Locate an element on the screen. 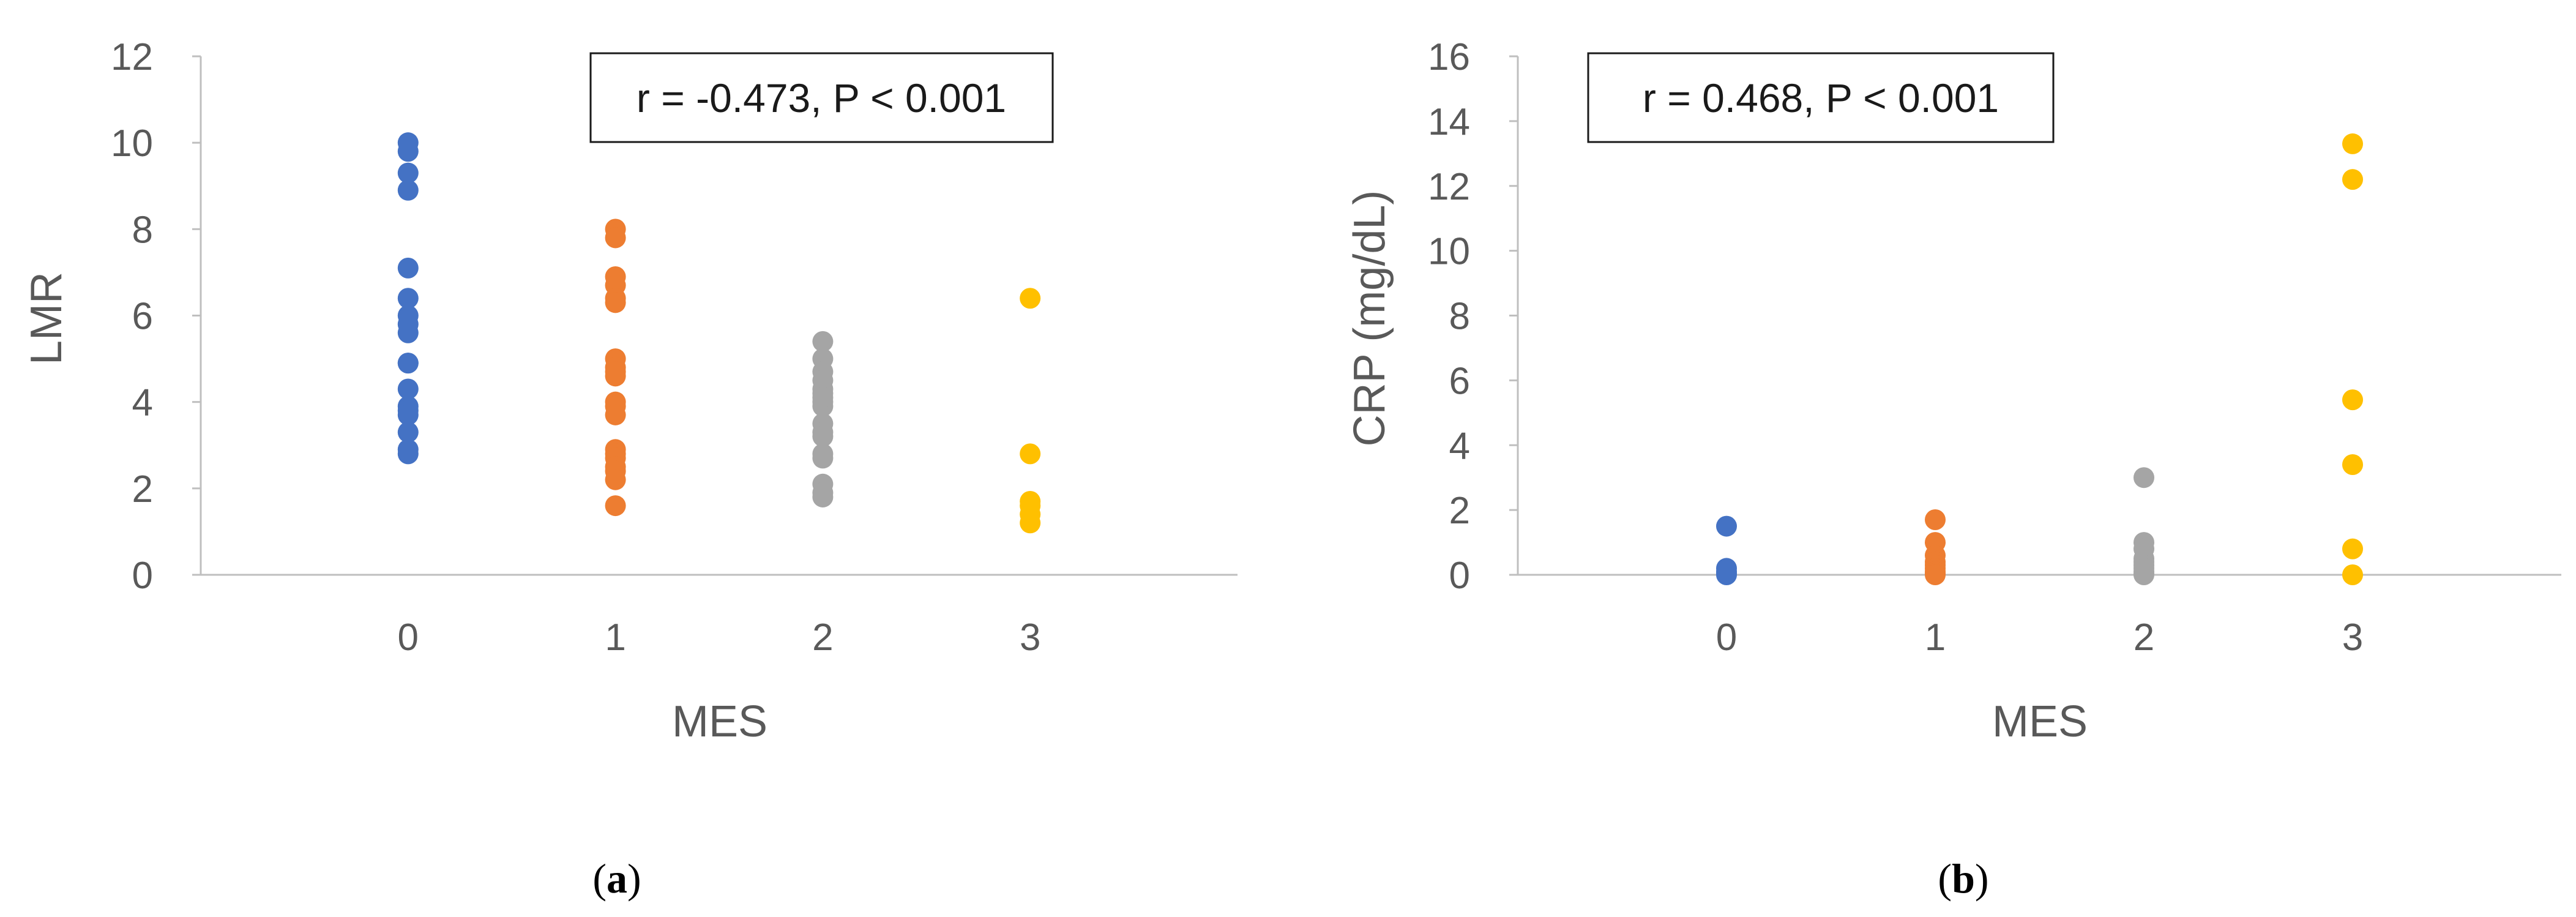 Image resolution: width=2576 pixels, height=917 pixels. panel-b-points is located at coordinates (2040, 359).